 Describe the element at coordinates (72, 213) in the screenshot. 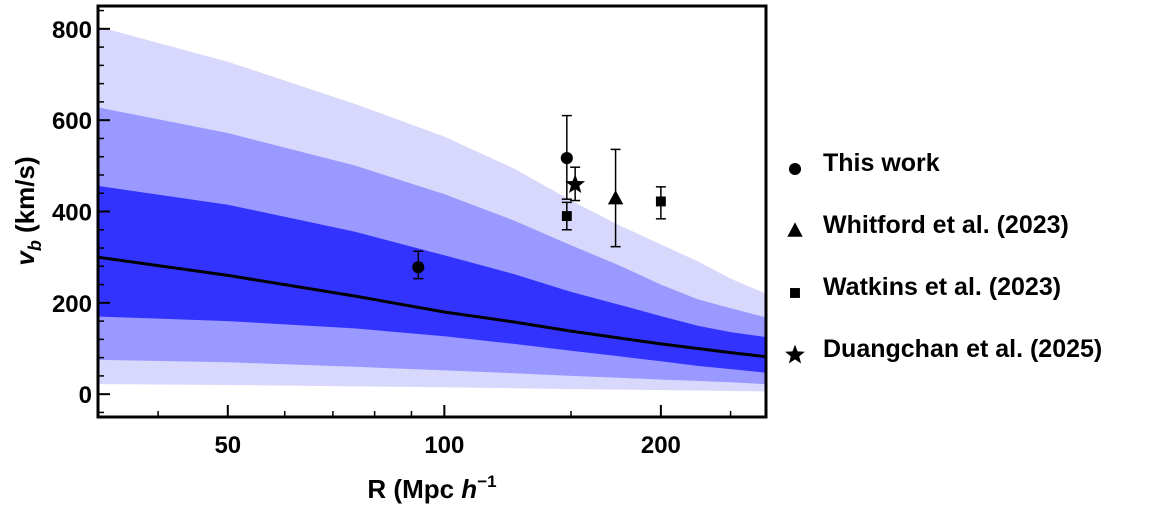

I see `y-tick-label: 400` at that location.